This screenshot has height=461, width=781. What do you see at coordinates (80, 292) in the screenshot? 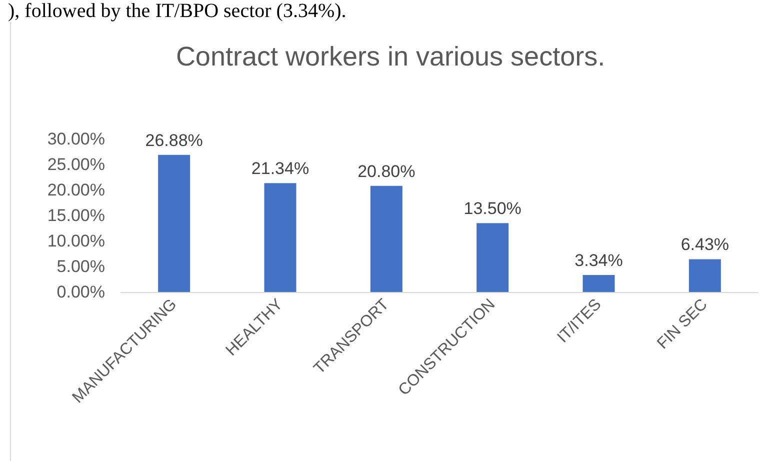
I see `y-tick-label: 0.00%` at bounding box center [80, 292].